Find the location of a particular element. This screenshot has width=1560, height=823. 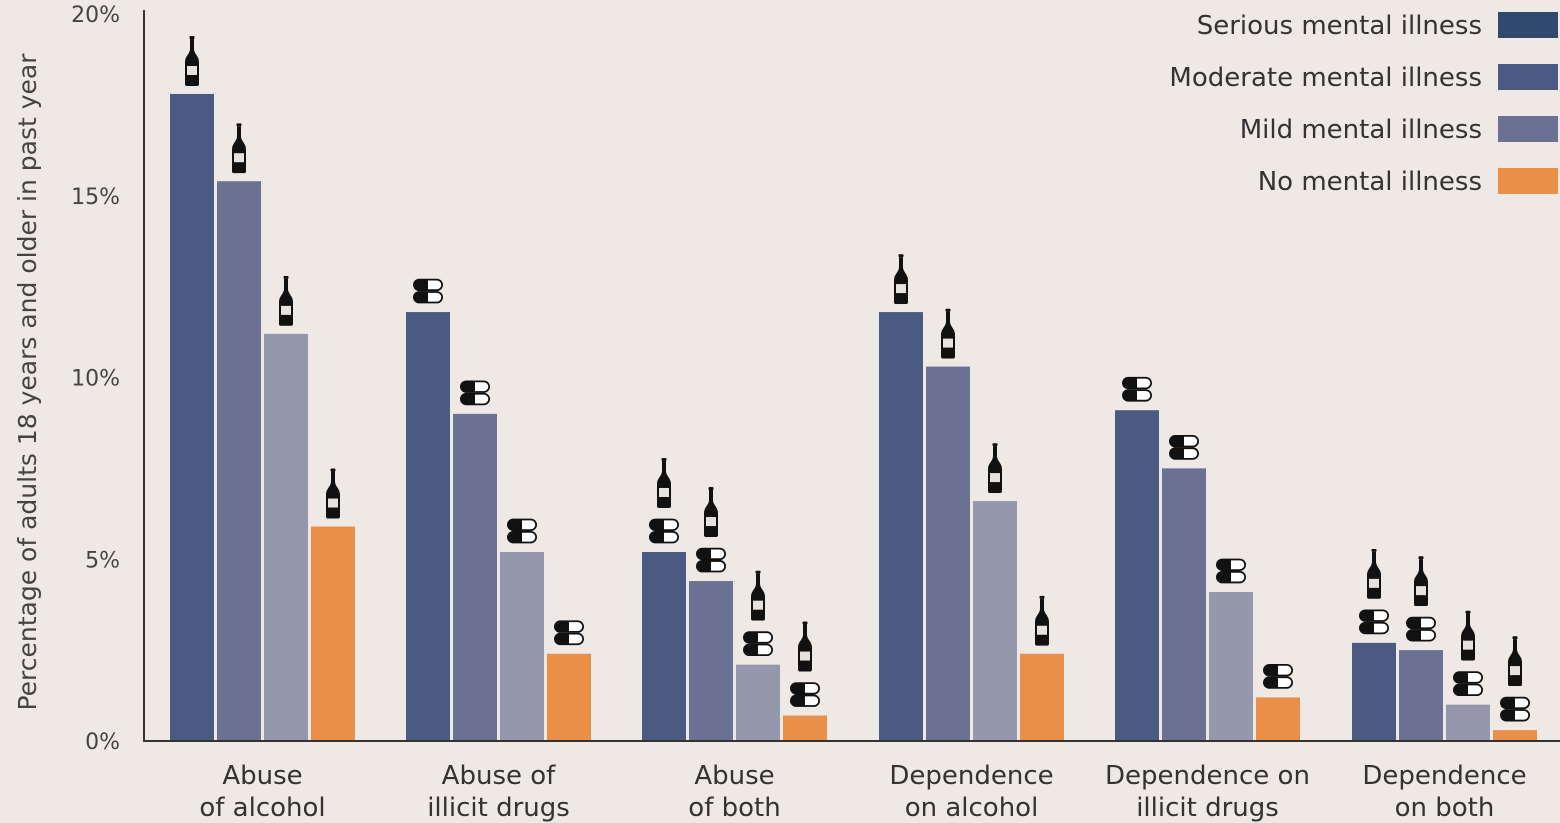

y-tick-label: 0% is located at coordinates (102, 742).